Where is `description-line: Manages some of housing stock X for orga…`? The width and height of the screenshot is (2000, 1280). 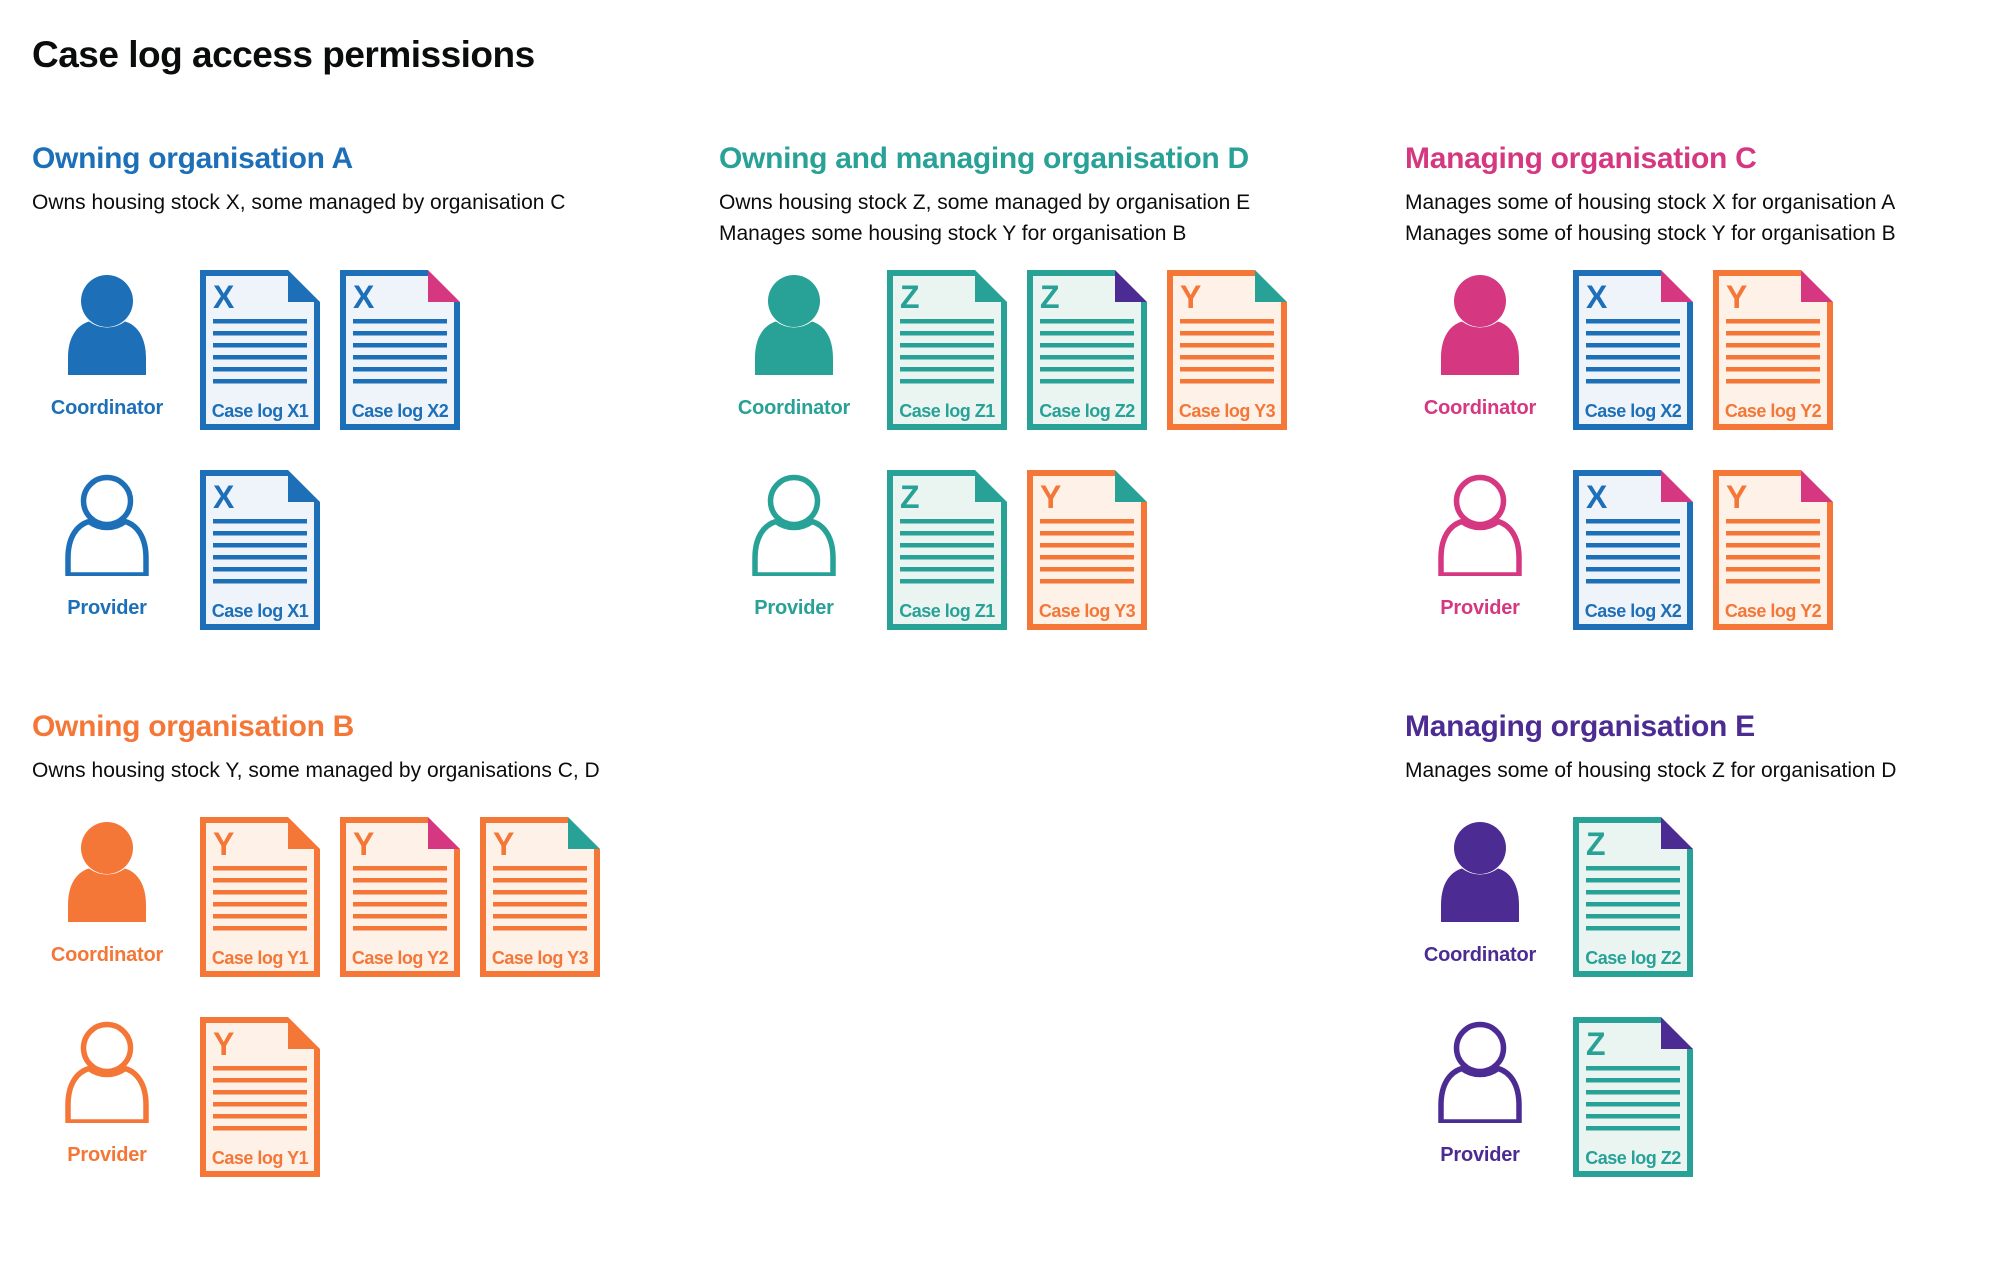
description-line: Manages some of housing stock X for orga… is located at coordinates (1650, 202).